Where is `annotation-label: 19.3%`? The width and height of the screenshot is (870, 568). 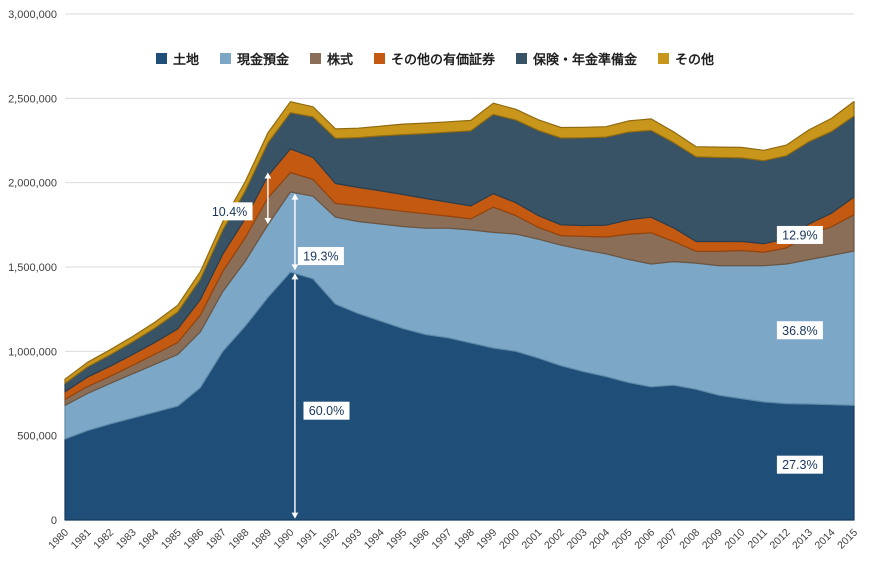 annotation-label: 19.3% is located at coordinates (320, 257).